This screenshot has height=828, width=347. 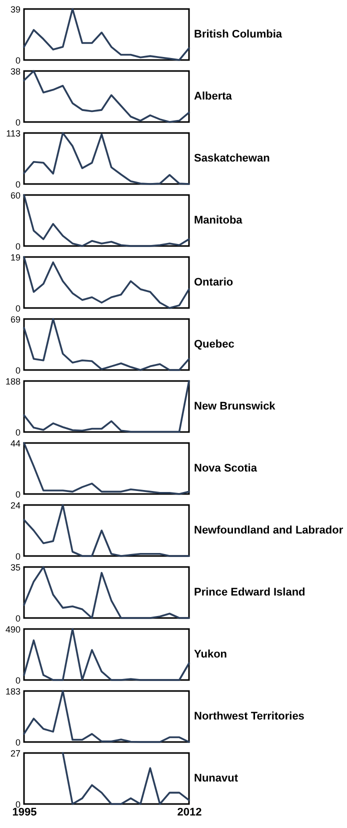 What do you see at coordinates (216, 778) in the screenshot?
I see `text: Nunavut` at bounding box center [216, 778].